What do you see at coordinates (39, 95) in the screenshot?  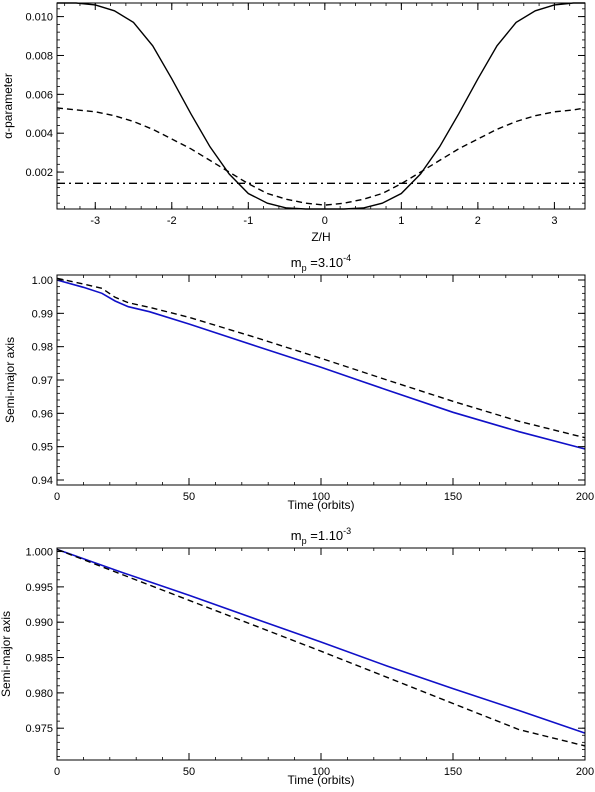 I see `y-tick-label: 0.006` at bounding box center [39, 95].